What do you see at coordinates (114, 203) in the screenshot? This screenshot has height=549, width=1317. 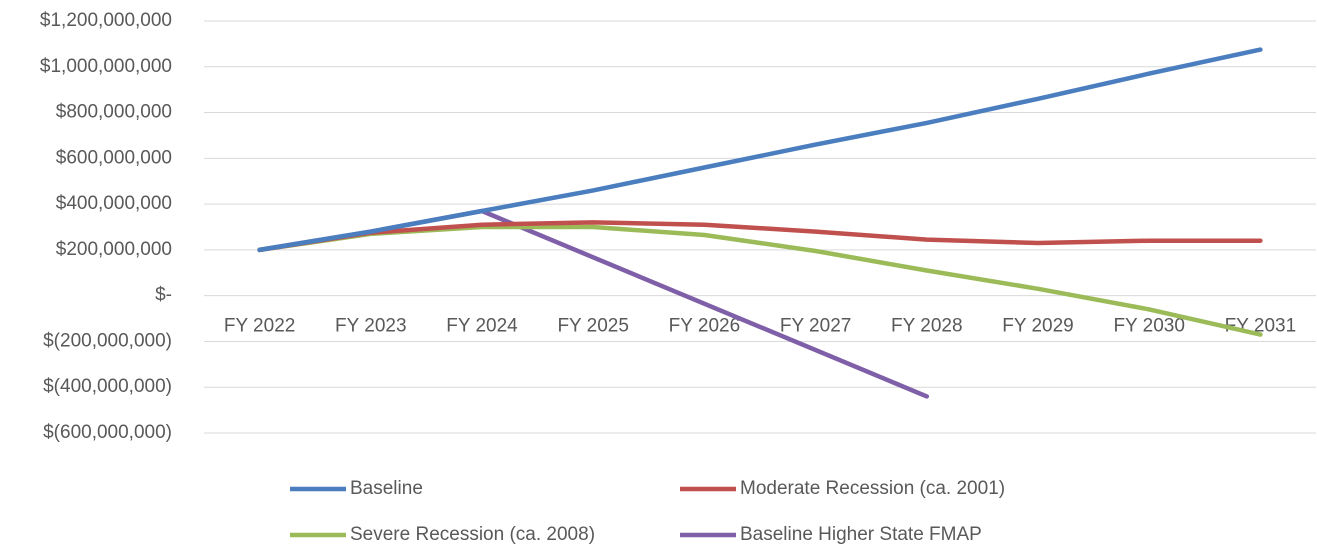 I see `y-tick-label: $400,000,000` at bounding box center [114, 203].